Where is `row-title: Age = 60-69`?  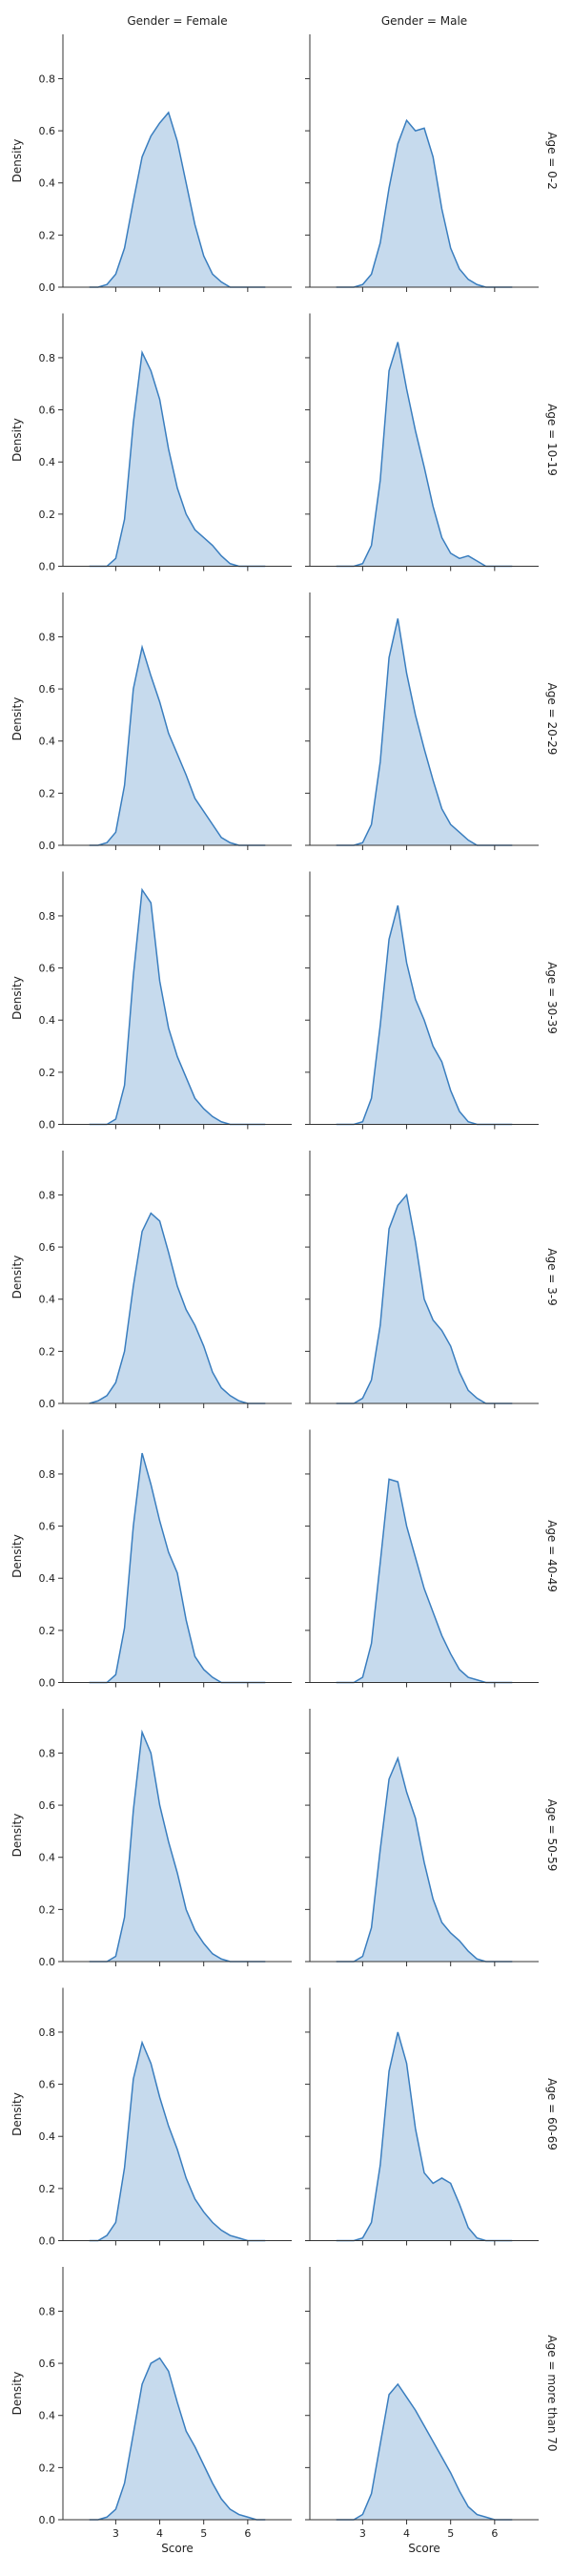
row-title: Age = 60-69 is located at coordinates (552, 2114).